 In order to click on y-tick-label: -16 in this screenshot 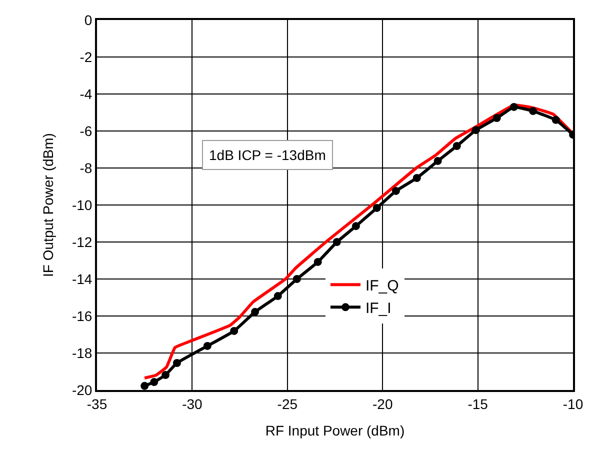, I will do `click(82, 316)`.